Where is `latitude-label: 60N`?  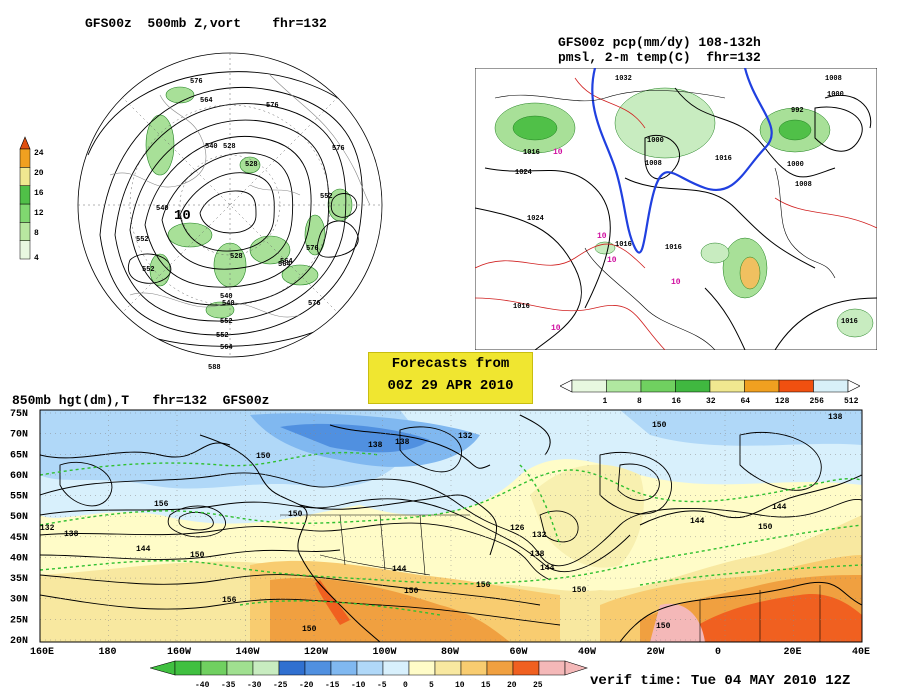 latitude-label: 60N is located at coordinates (19, 476).